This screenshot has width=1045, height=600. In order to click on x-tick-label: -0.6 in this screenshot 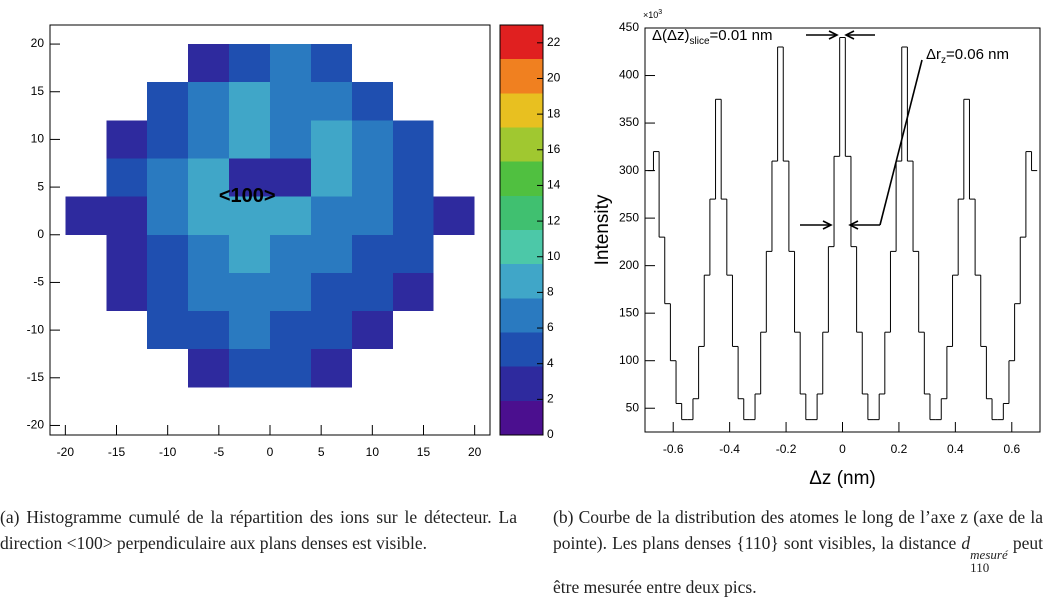, I will do `click(673, 449)`.